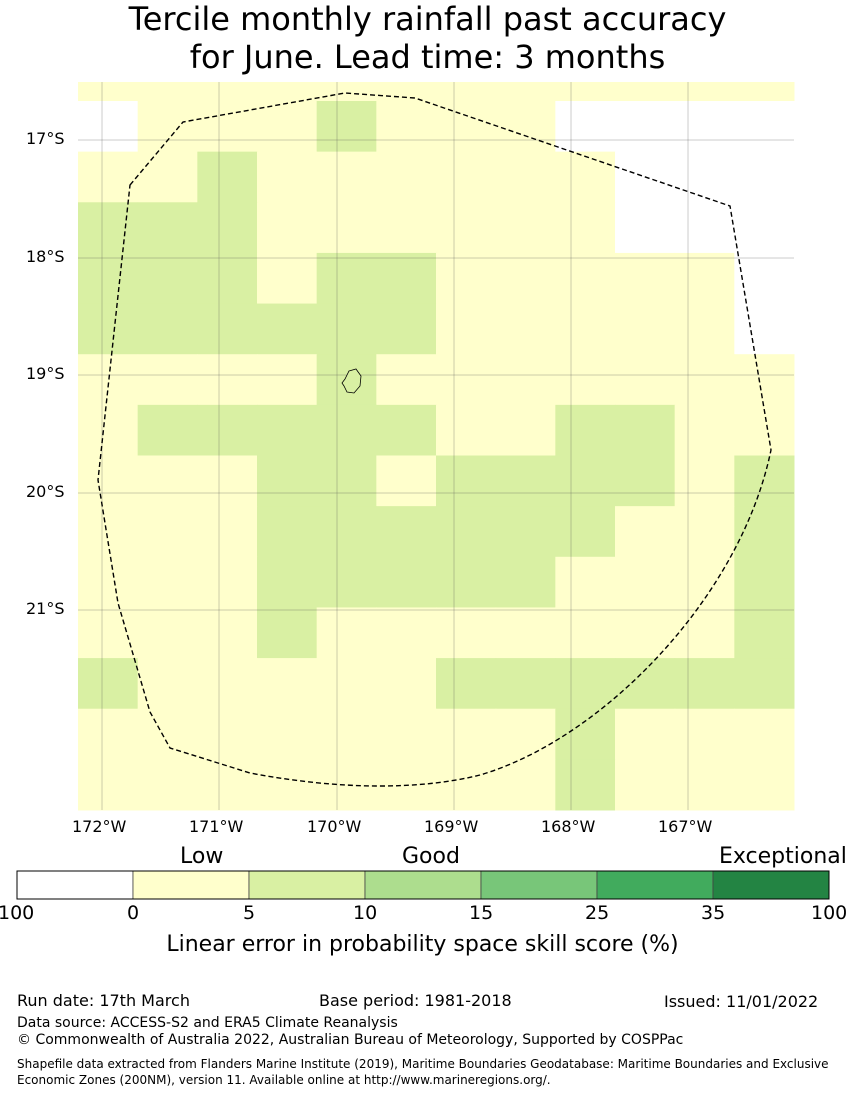 This screenshot has width=855, height=1095. I want to click on colorbar-tick-2: 5, so click(249, 913).